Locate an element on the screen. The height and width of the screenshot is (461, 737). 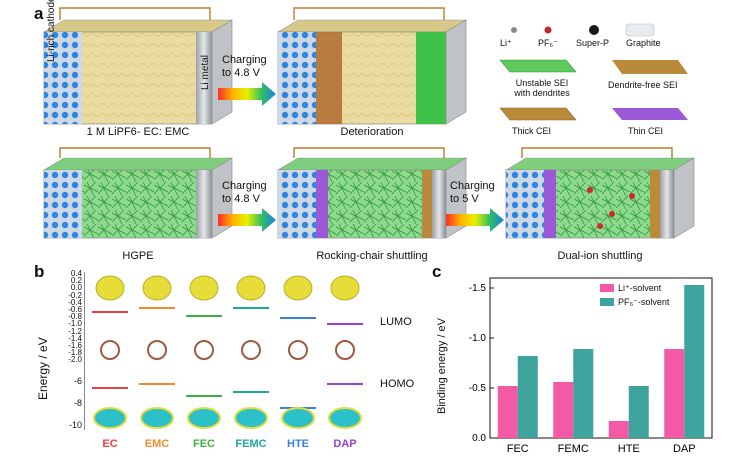
y-tick-label: -0.5 is located at coordinates (478, 388).